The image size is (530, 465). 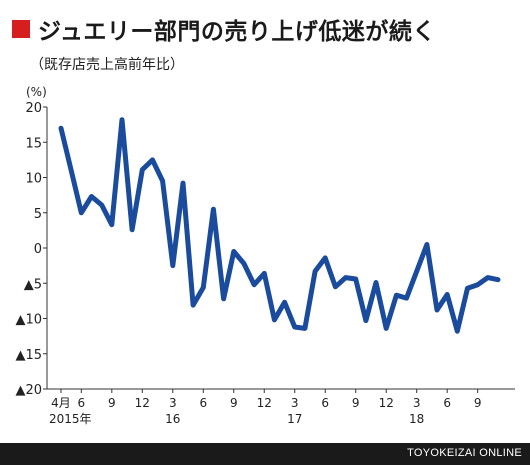 I want to click on y-tick-label: 0, so click(x=38, y=249).